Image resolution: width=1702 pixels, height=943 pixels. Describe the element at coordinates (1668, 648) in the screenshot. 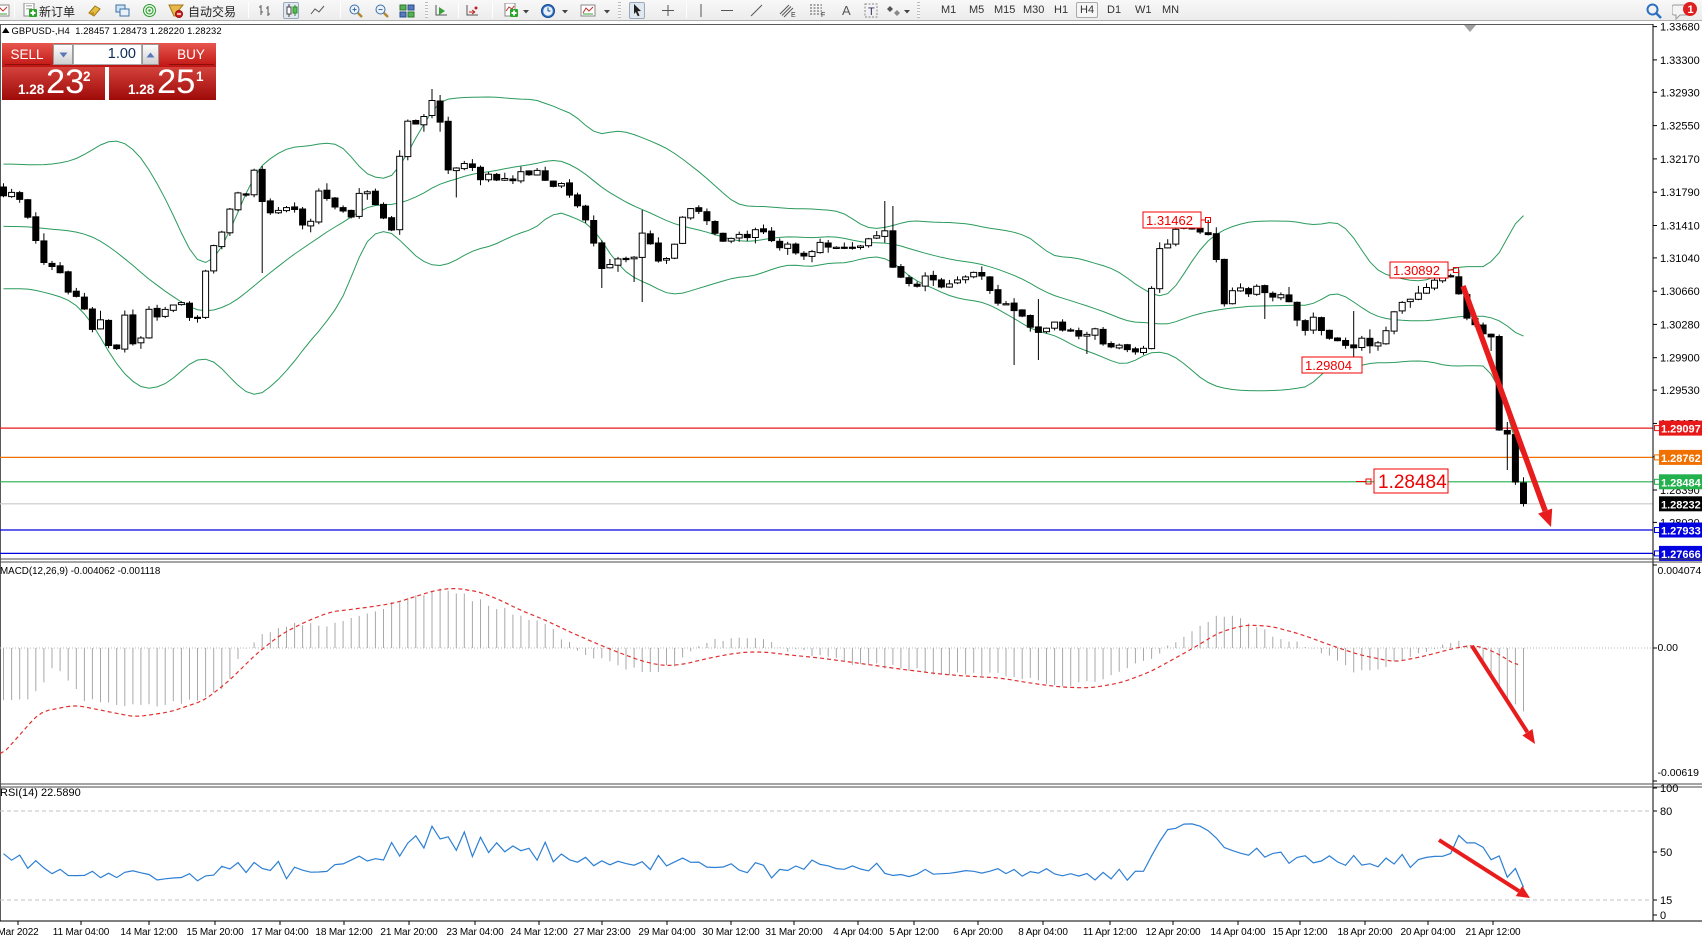

I see `svg-text: 0.00` at that location.